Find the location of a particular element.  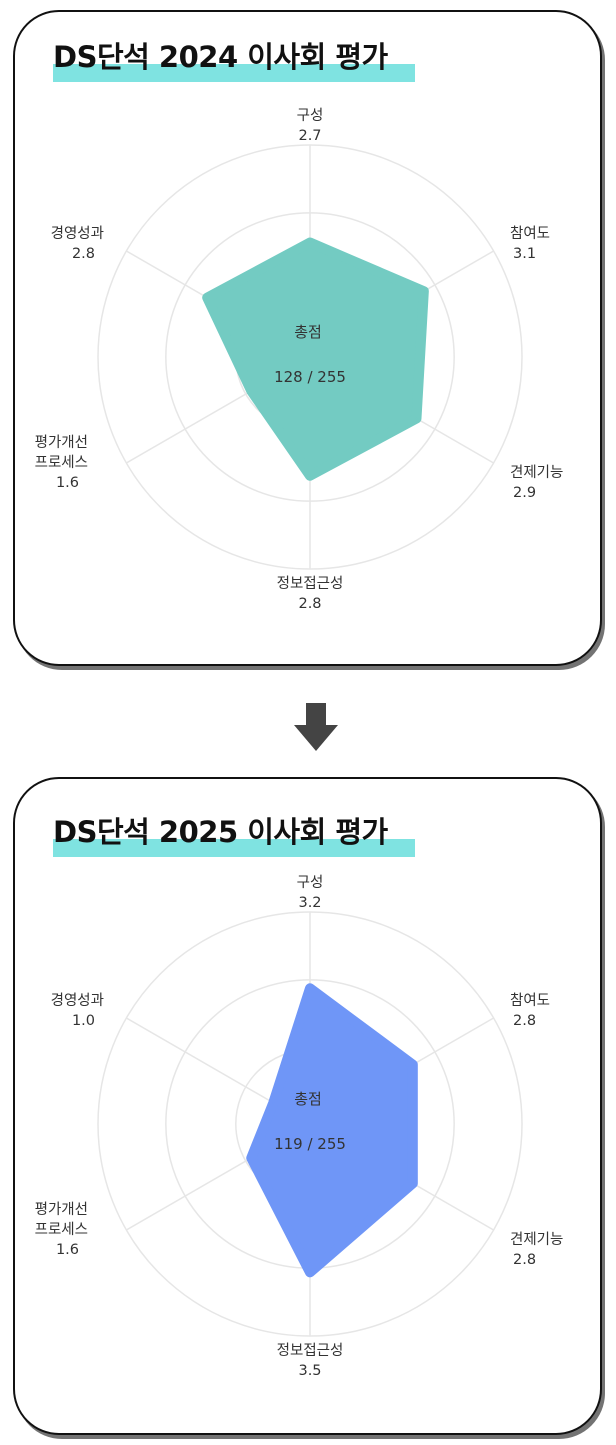

chart-title-2025: DS단석 2025 이사회 평가 is located at coordinates (220, 832).